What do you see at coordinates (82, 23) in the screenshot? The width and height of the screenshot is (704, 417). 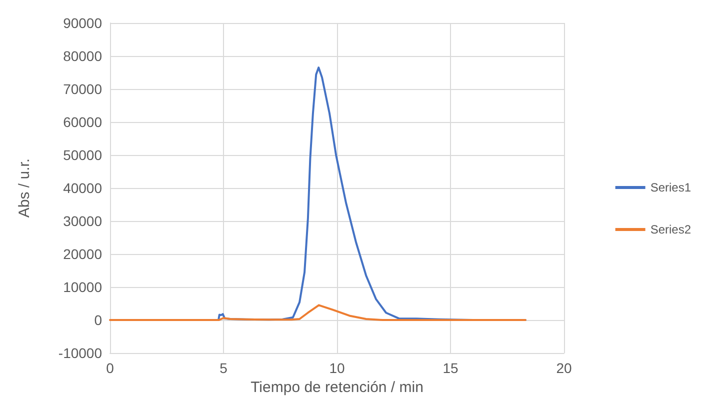 I see `y-tick-label: 90000` at bounding box center [82, 23].